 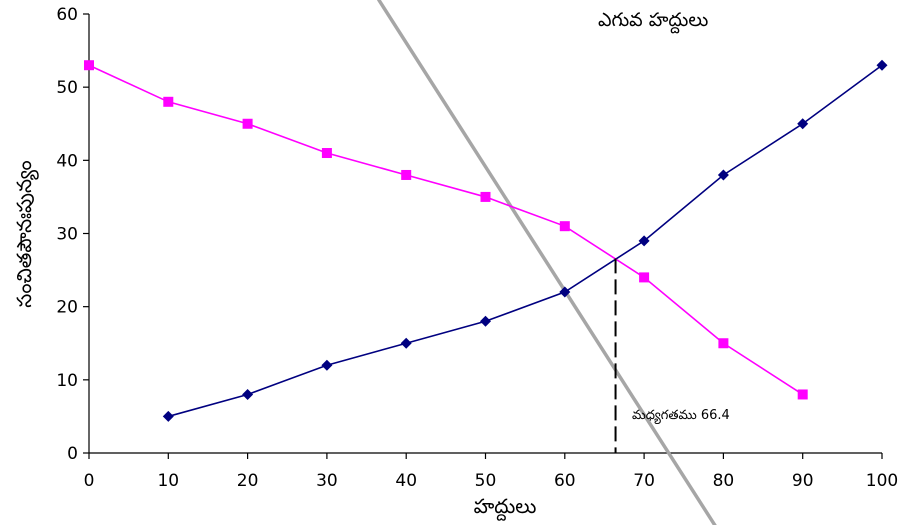 What do you see at coordinates (67, 161) in the screenshot?
I see `y-tick-label: 40` at bounding box center [67, 161].